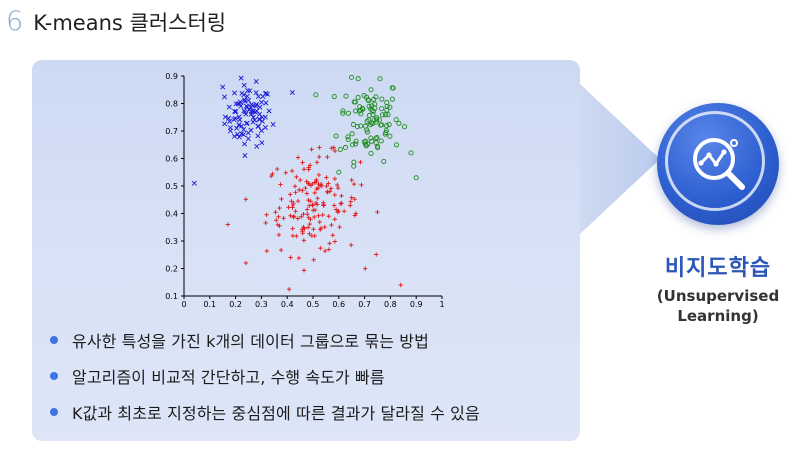  I want to click on slide-heading: 6 K-means 클러스터링, so click(116, 23).